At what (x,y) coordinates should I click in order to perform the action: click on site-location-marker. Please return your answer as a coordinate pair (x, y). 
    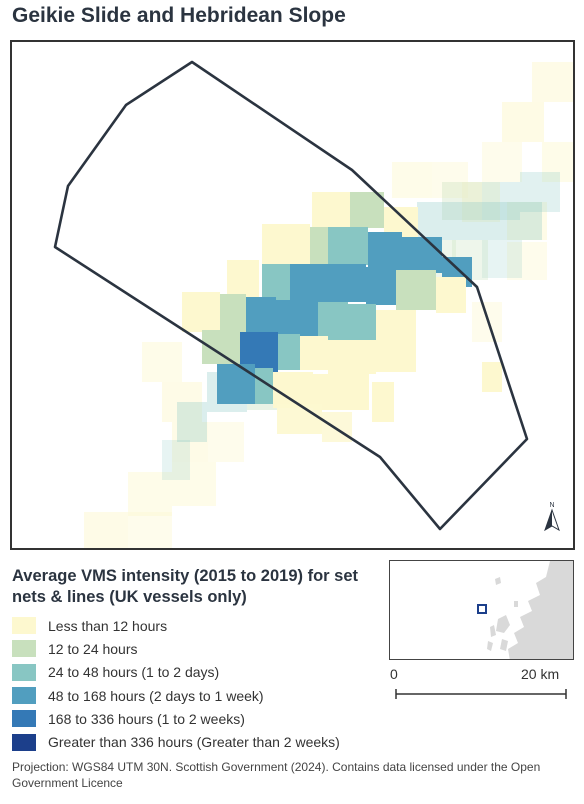
    Looking at the image, I should click on (482, 609).